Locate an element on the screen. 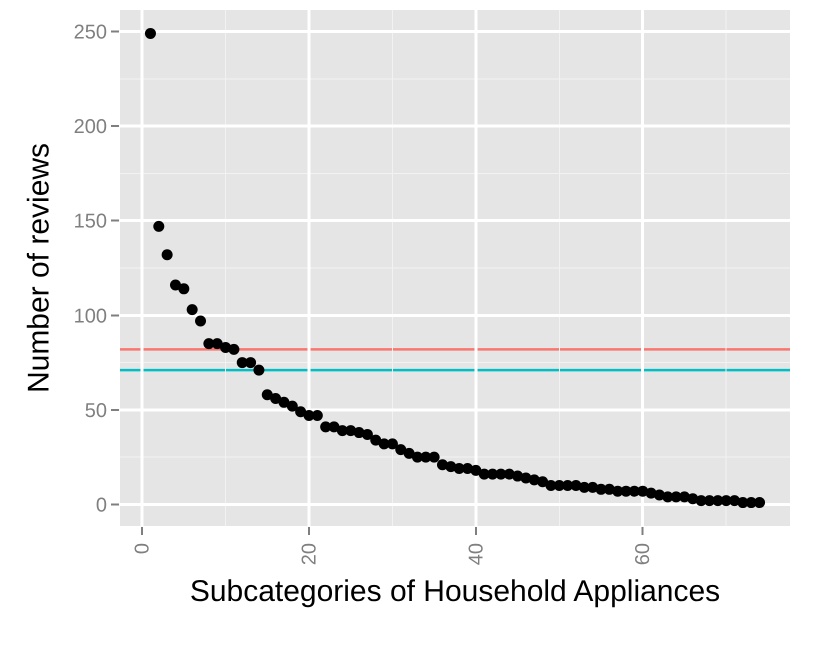 This screenshot has width=816, height=651. x-tick-label: 60 is located at coordinates (643, 554).